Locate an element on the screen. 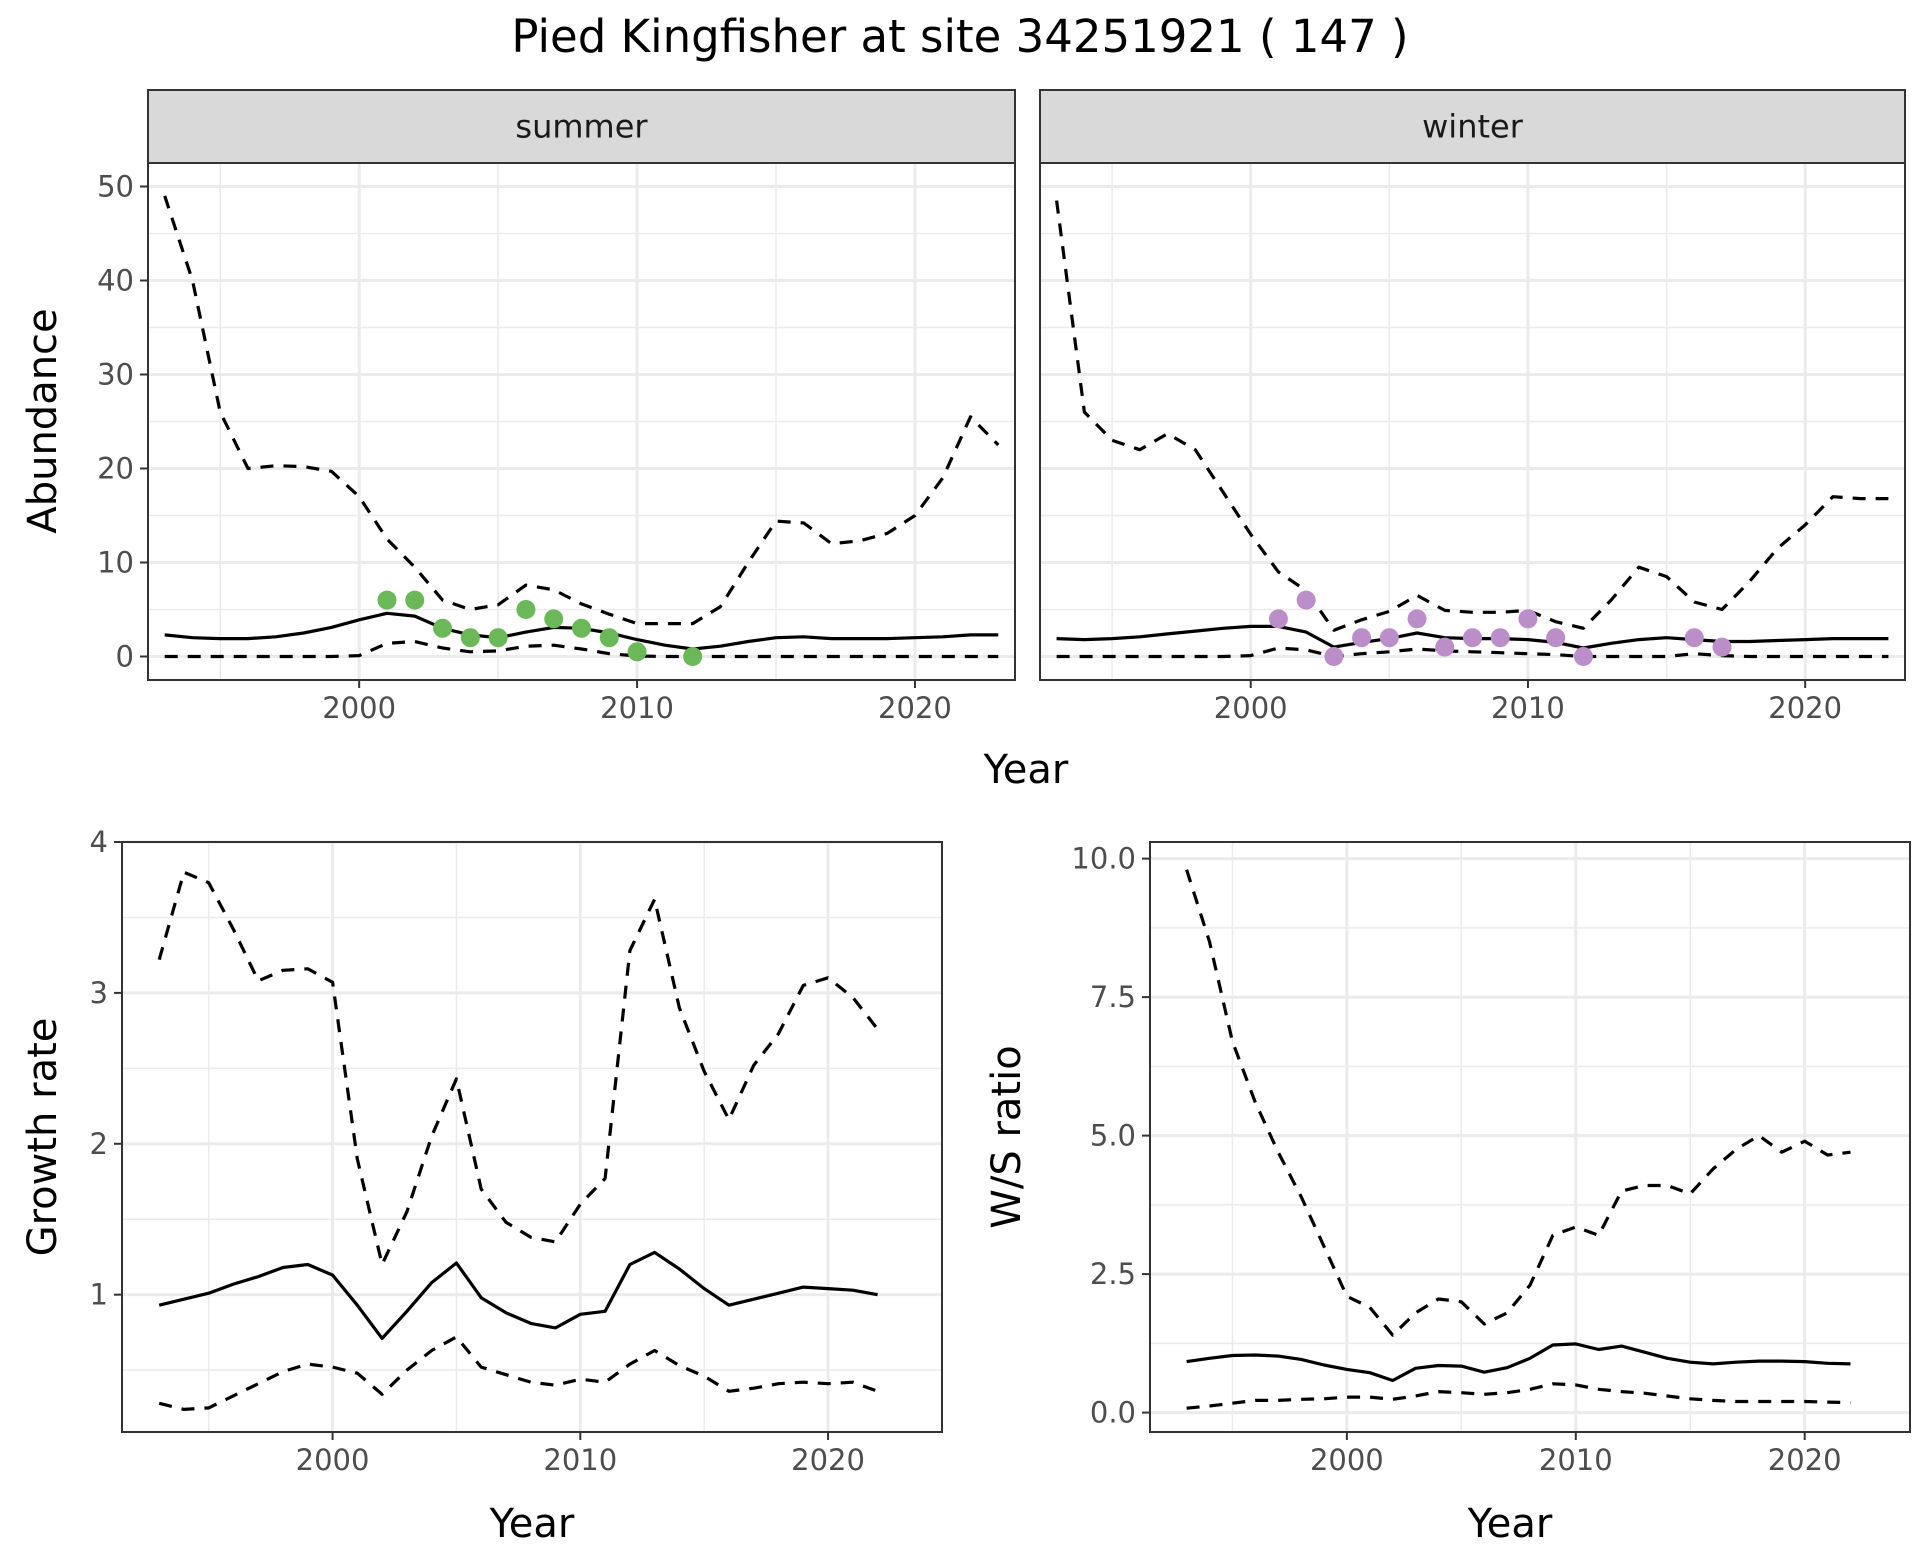 The height and width of the screenshot is (1560, 1920). facet-strip-label: summer is located at coordinates (581, 127).